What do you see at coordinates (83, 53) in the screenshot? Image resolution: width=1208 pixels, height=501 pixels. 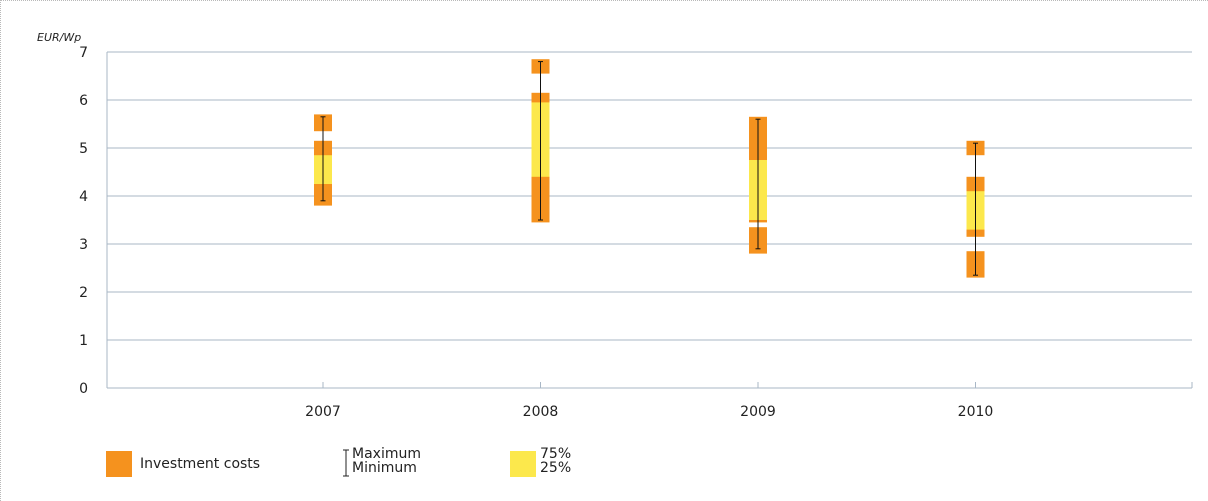 I see `y-tick-label: 7` at bounding box center [83, 53].